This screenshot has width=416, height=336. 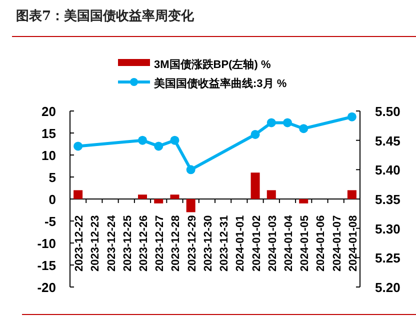 What do you see at coordinates (52, 177) in the screenshot?
I see `y-tick-label: 5` at bounding box center [52, 177].